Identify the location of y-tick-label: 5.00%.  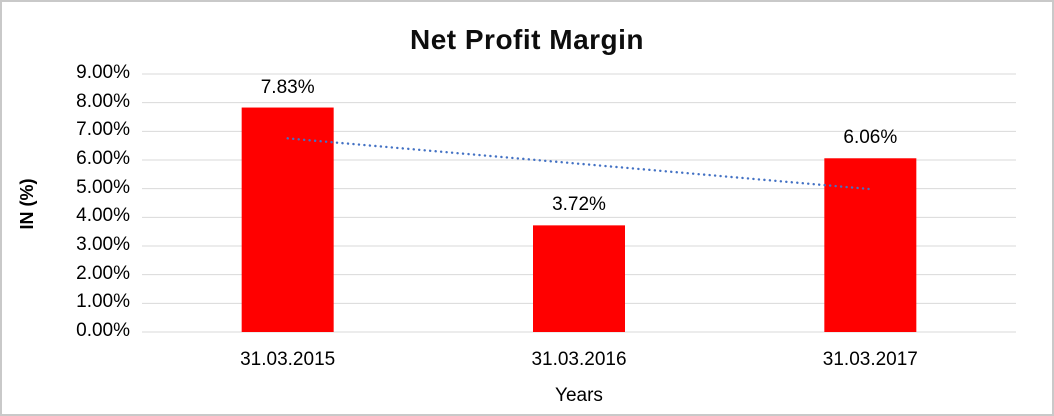
(103, 187).